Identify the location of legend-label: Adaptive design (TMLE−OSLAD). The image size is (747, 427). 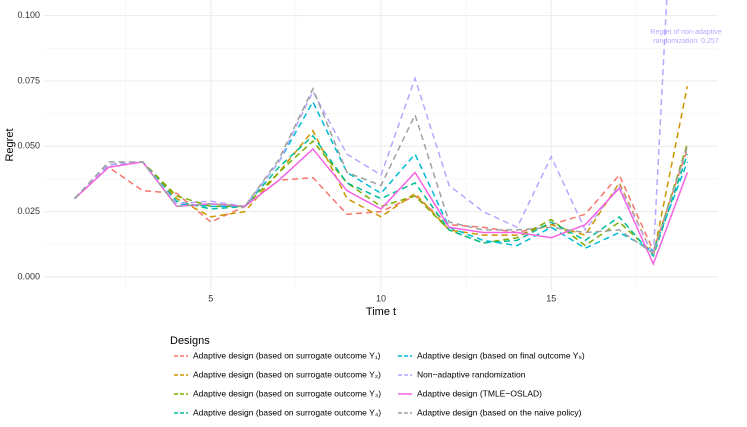
(479, 393).